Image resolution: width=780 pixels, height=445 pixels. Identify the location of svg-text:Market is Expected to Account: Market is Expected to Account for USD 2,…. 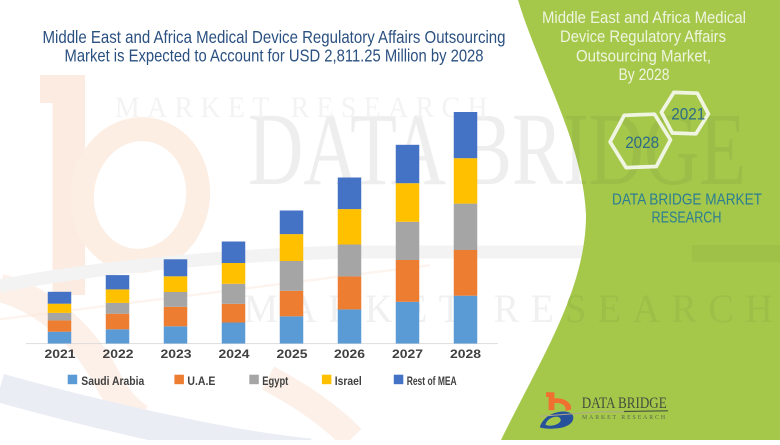
(274, 55).